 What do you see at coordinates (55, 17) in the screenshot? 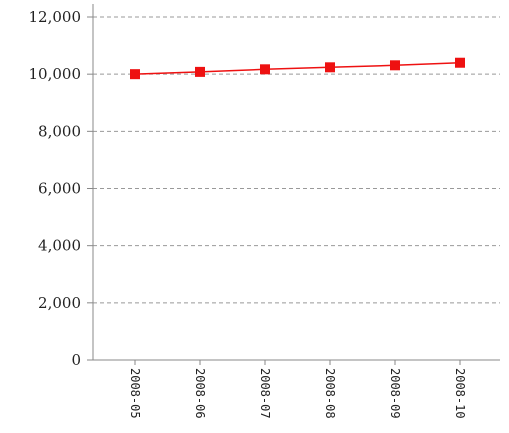
I see `y-tick-label: 12,000` at bounding box center [55, 17].